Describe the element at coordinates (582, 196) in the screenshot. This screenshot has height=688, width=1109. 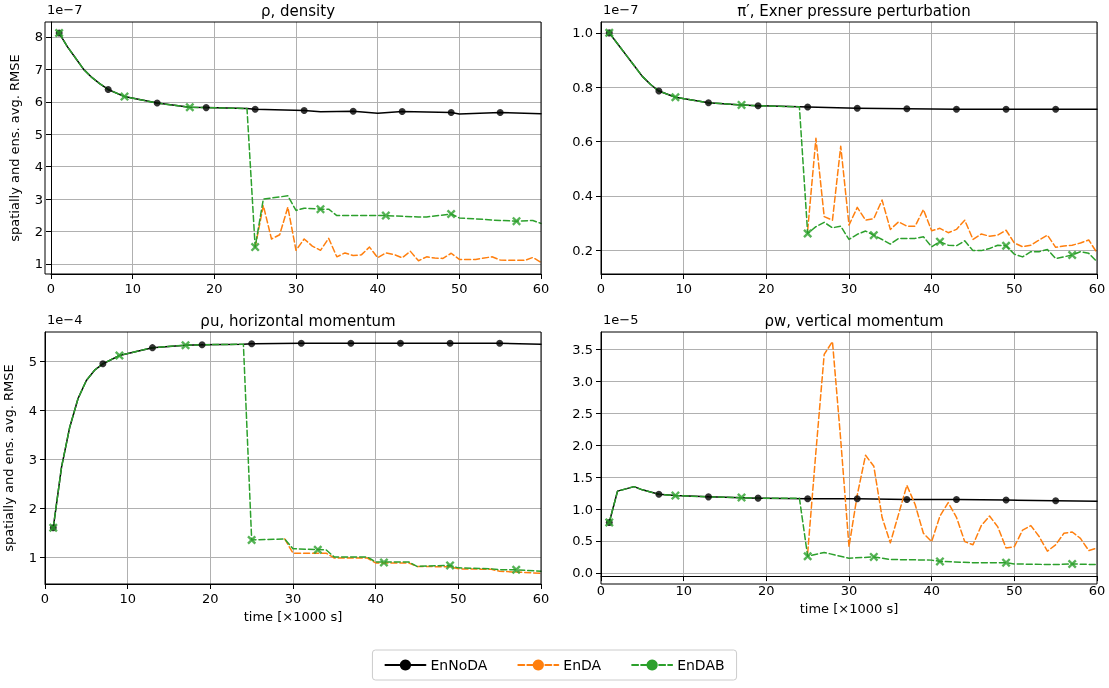
I see `y-tick-label: 0.4` at that location.